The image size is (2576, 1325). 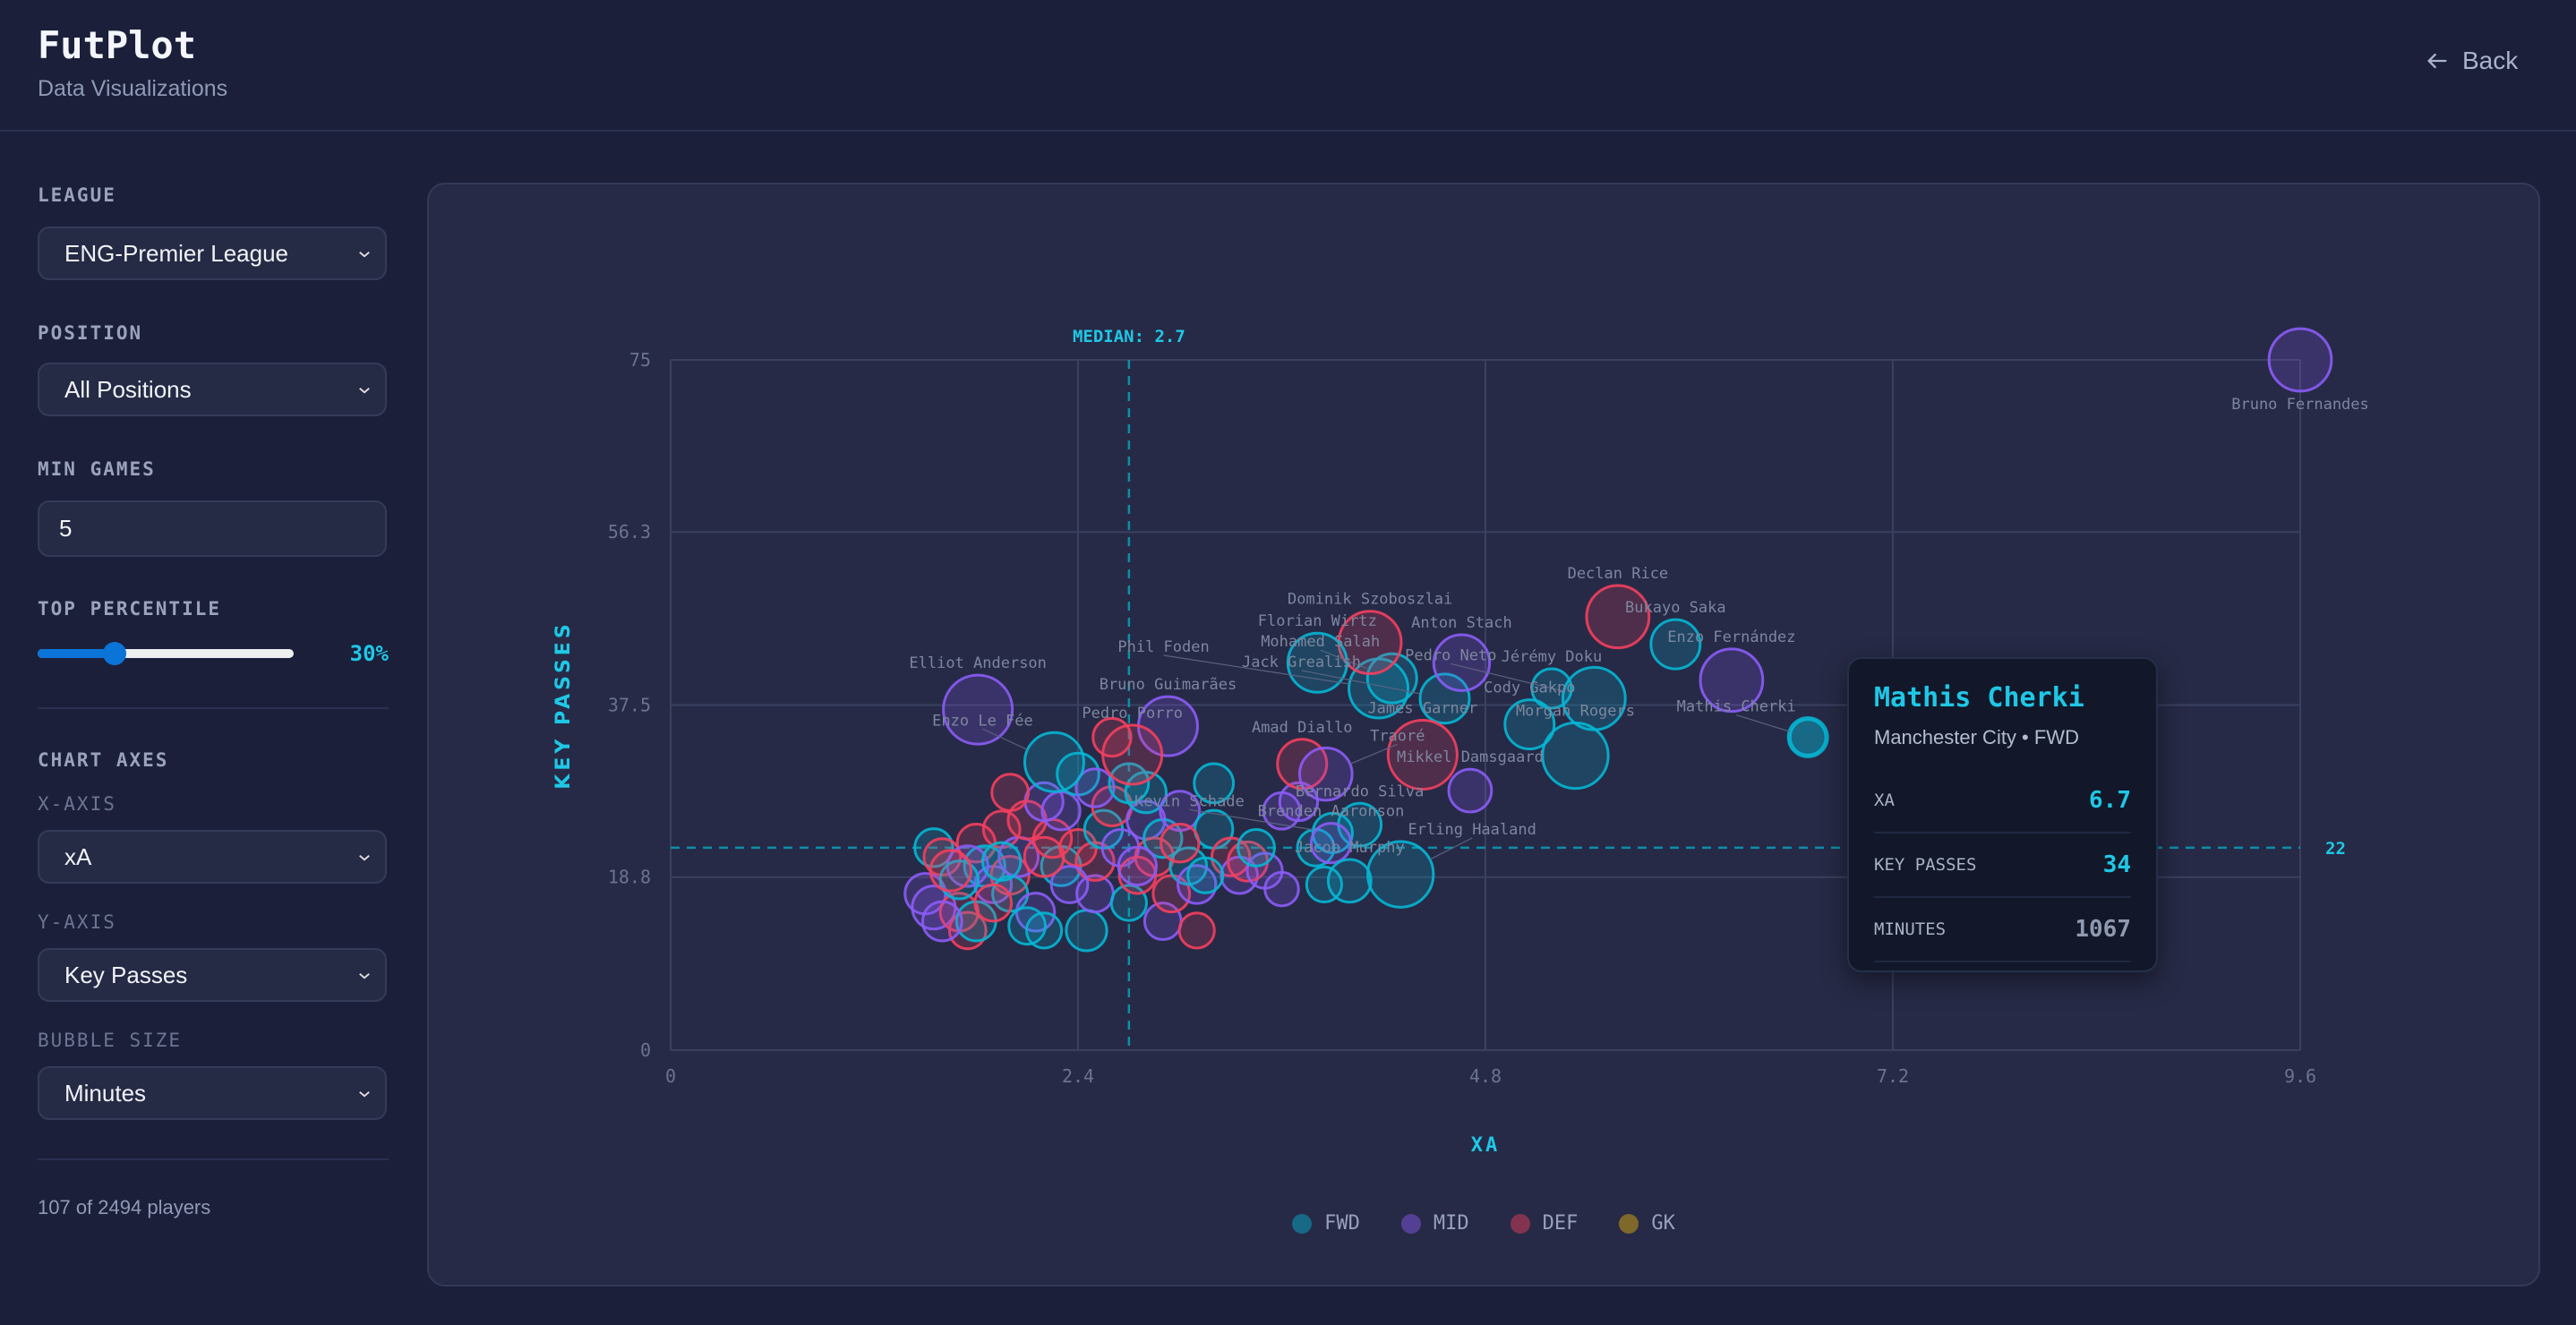 I want to click on bubble-size-select: Minutes, so click(x=212, y=1093).